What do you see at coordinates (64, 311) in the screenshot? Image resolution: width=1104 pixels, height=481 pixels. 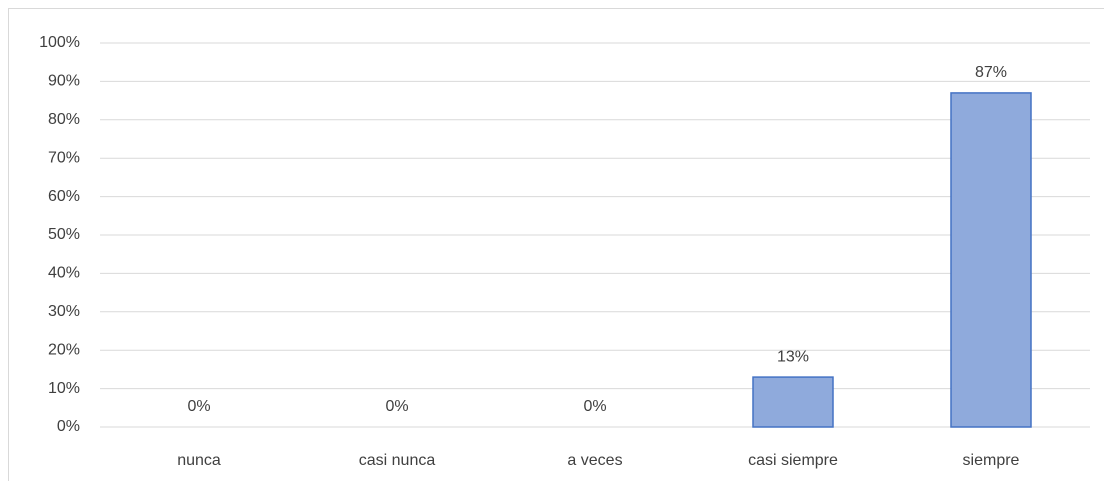 I see `y-tick-label: 30%` at bounding box center [64, 311].